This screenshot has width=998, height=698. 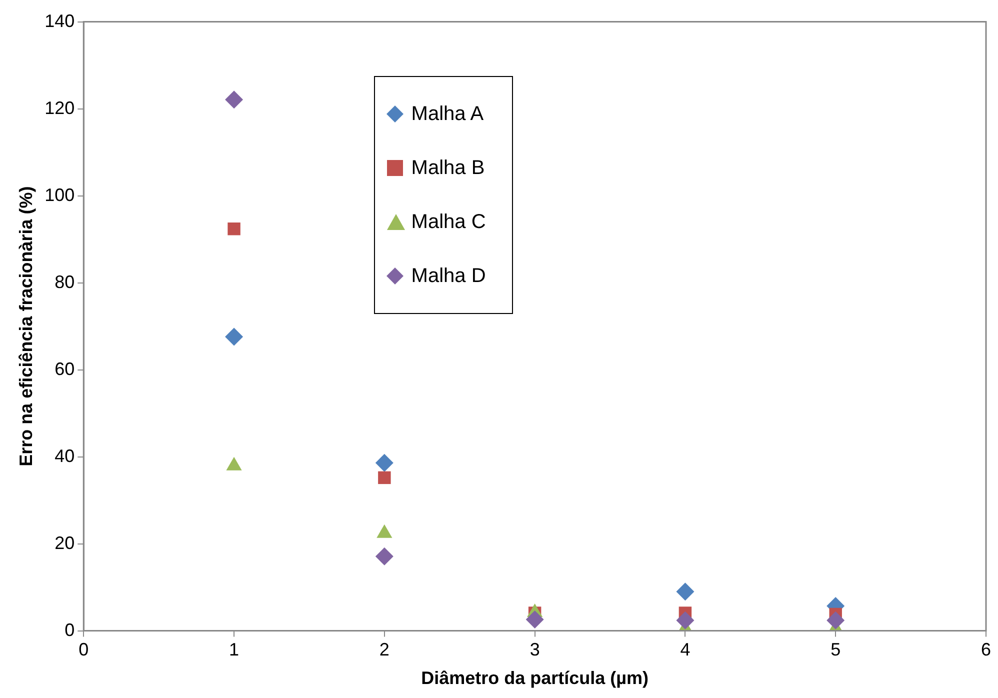 What do you see at coordinates (83, 650) in the screenshot?
I see `x-tick-label: 0` at bounding box center [83, 650].